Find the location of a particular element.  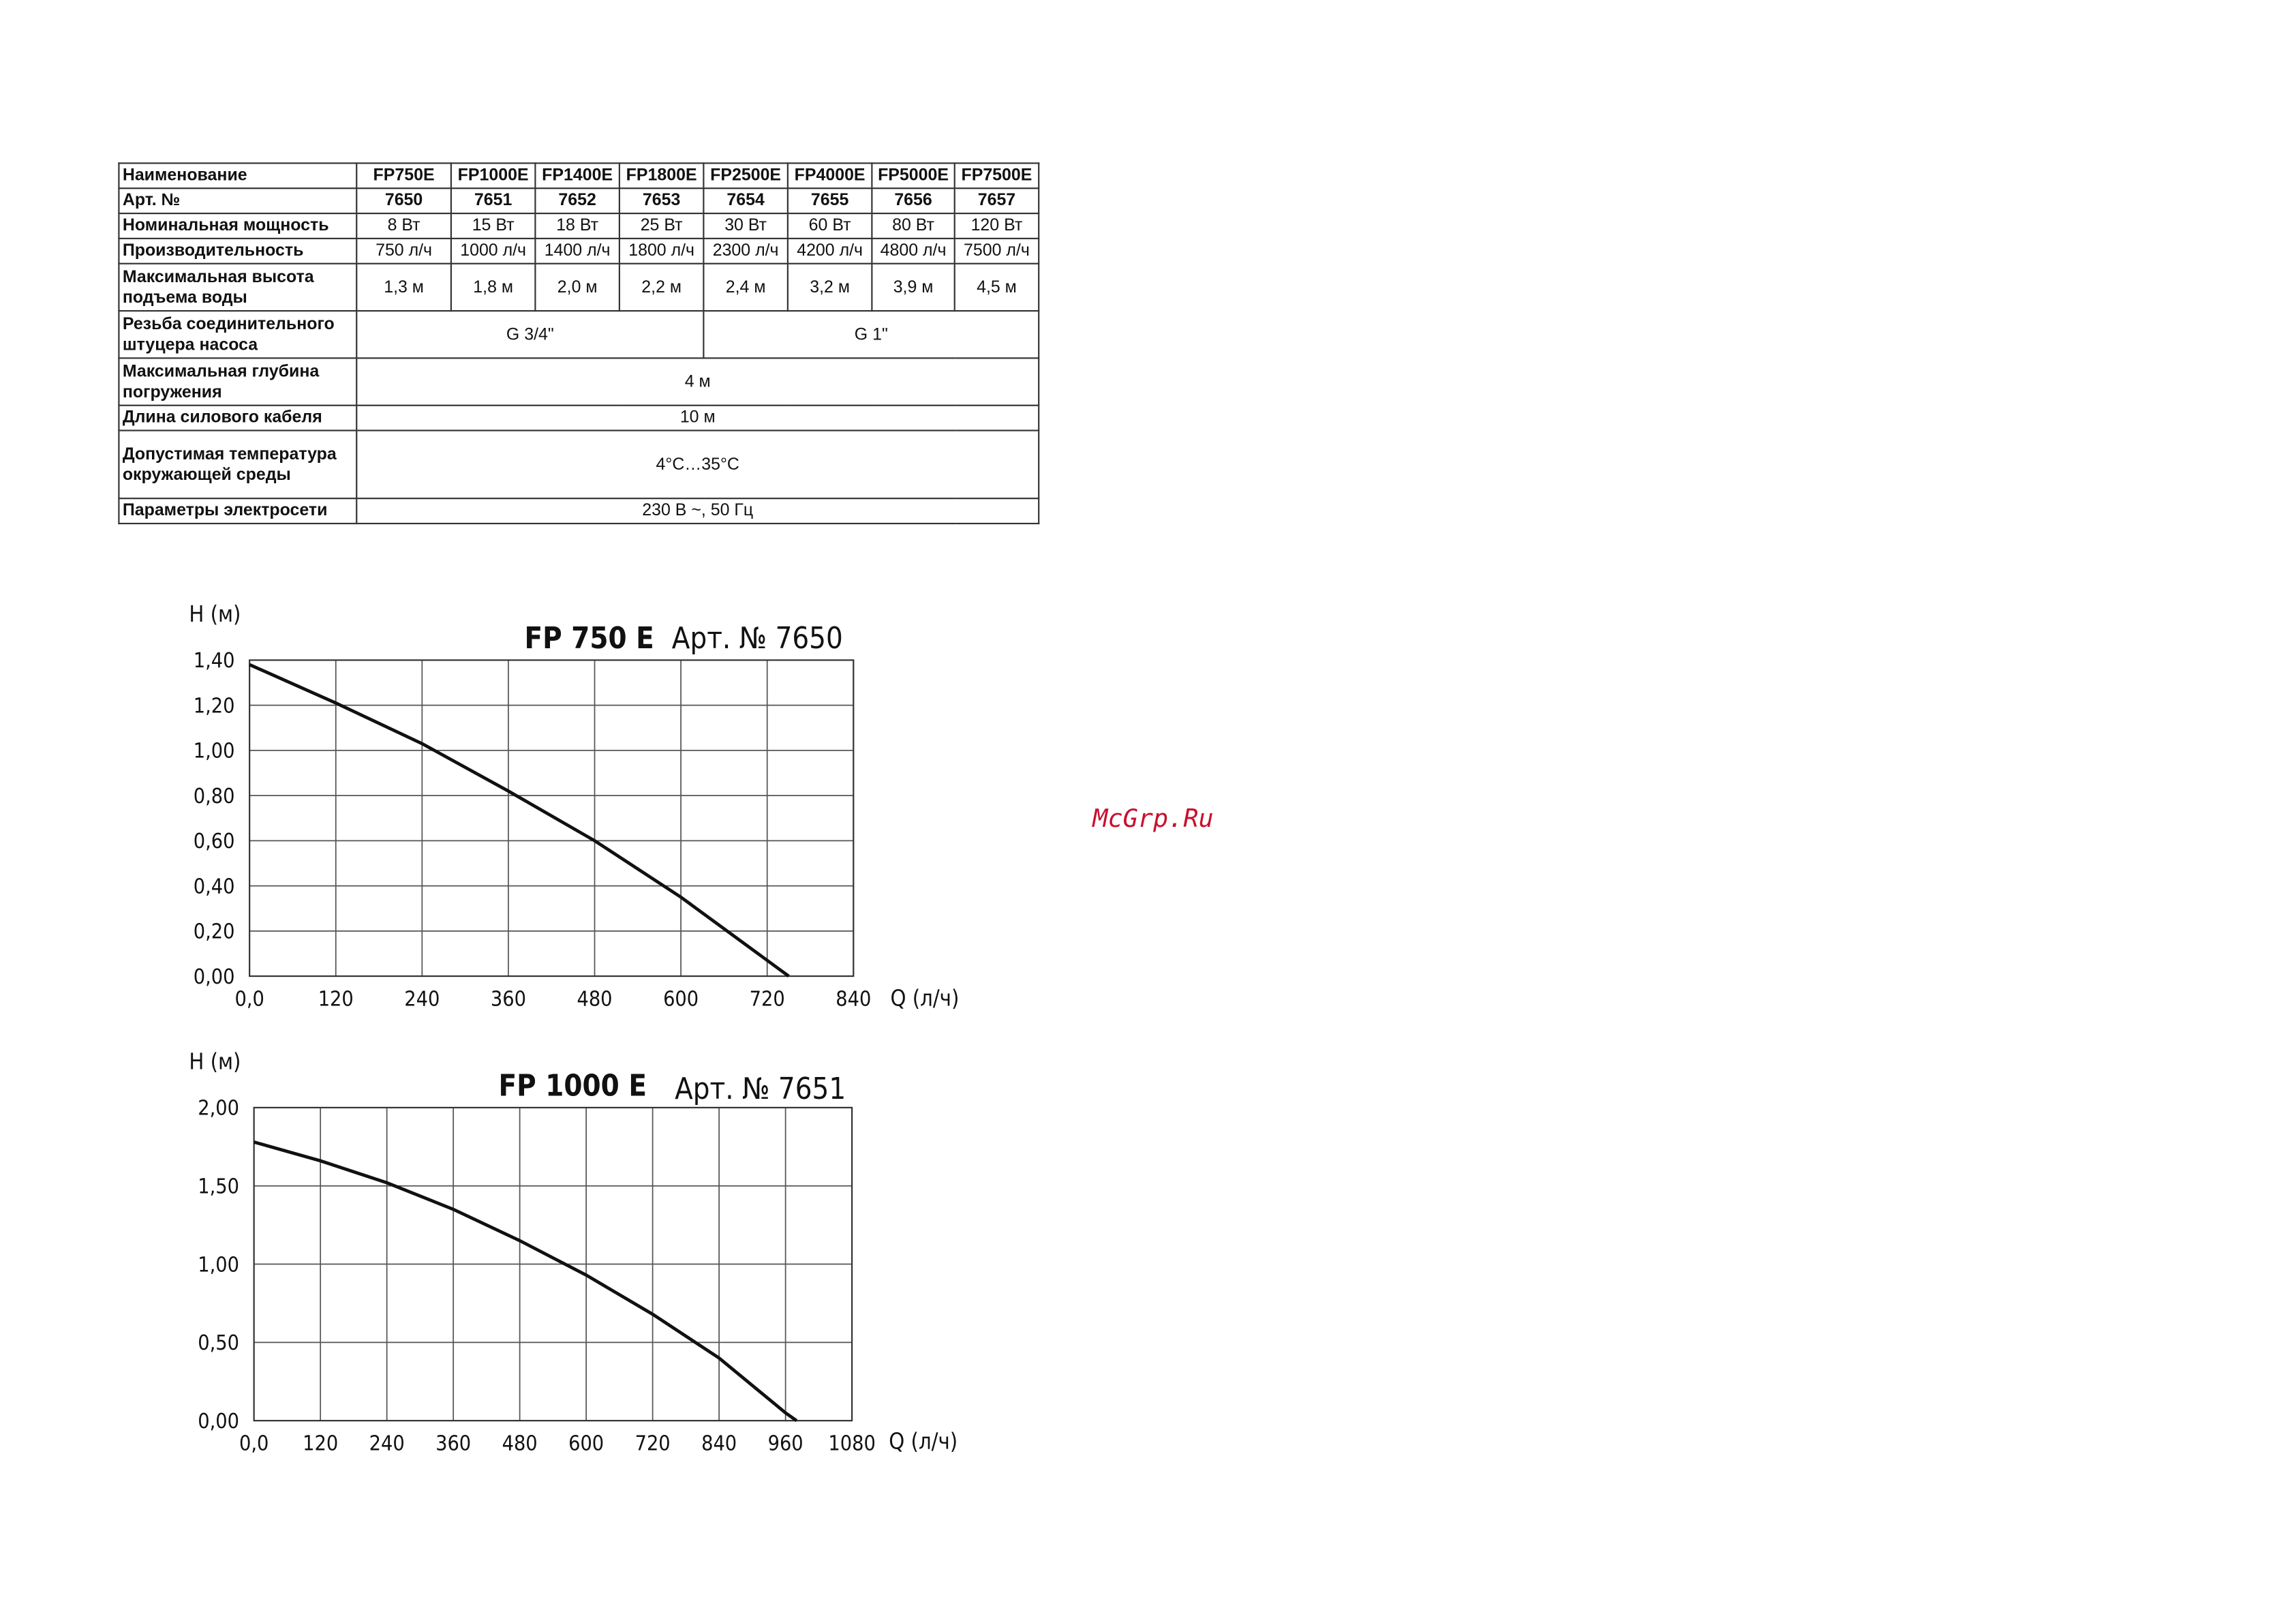

table-cell: 8 Вт is located at coordinates (404, 225).